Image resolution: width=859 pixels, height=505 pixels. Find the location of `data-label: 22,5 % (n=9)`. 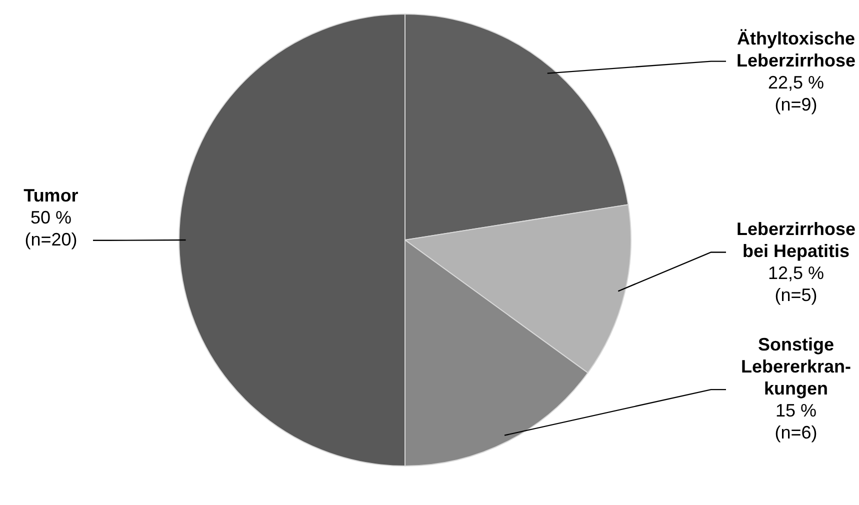

data-label: 22,5 % (n=9) is located at coordinates (796, 93).